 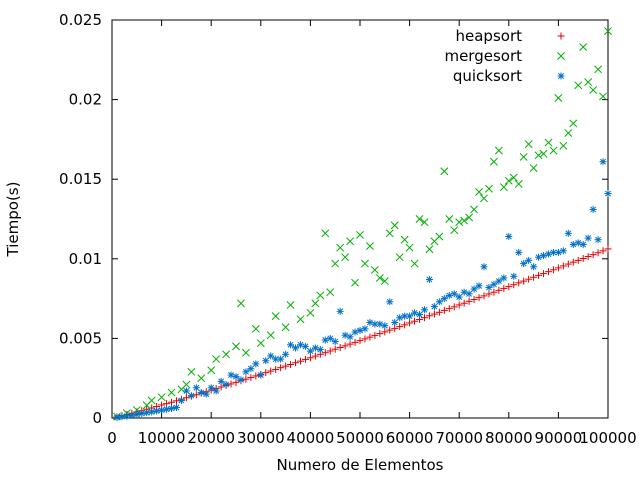 What do you see at coordinates (112, 438) in the screenshot?
I see `x-tick-label: 0` at bounding box center [112, 438].